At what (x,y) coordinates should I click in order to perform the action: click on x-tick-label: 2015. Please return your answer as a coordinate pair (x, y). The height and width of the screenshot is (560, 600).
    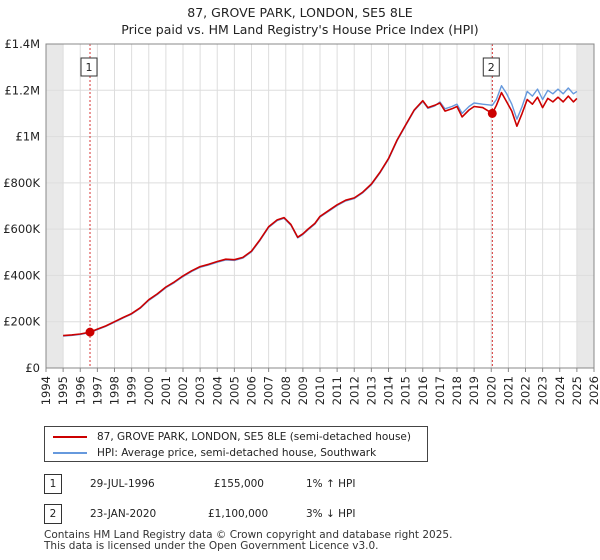
    Looking at the image, I should click on (406, 390).